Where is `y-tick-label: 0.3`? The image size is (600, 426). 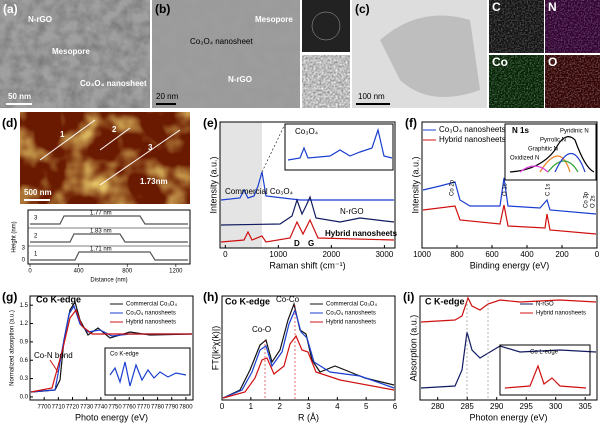
y-tick-label: 0.3 is located at coordinates (24, 379).